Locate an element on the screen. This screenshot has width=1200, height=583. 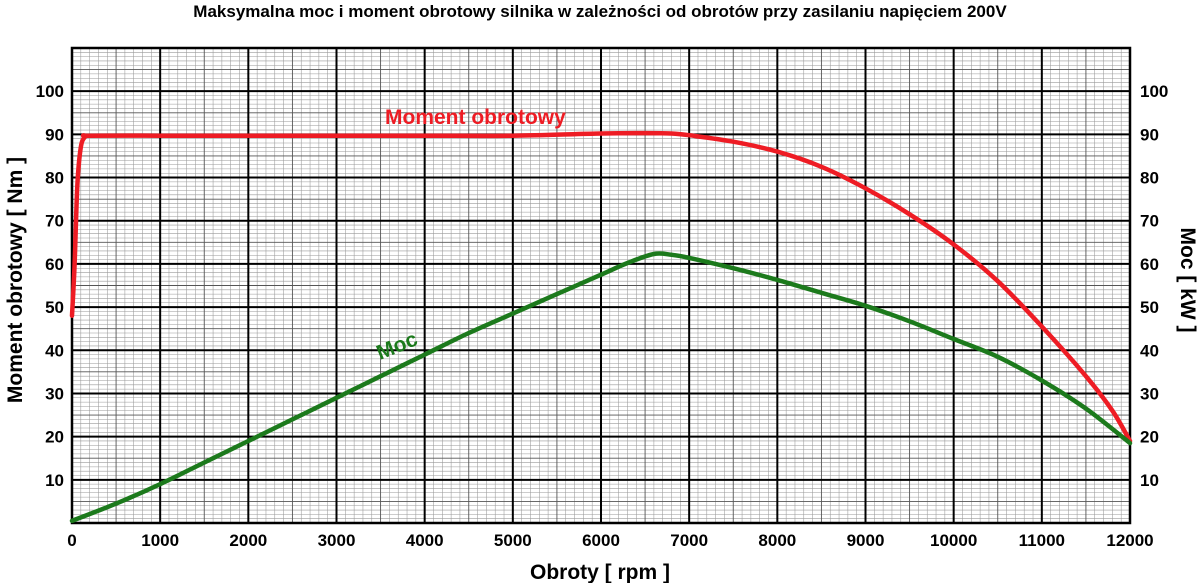
y-tick-label-left: 70 is located at coordinates (54, 221).